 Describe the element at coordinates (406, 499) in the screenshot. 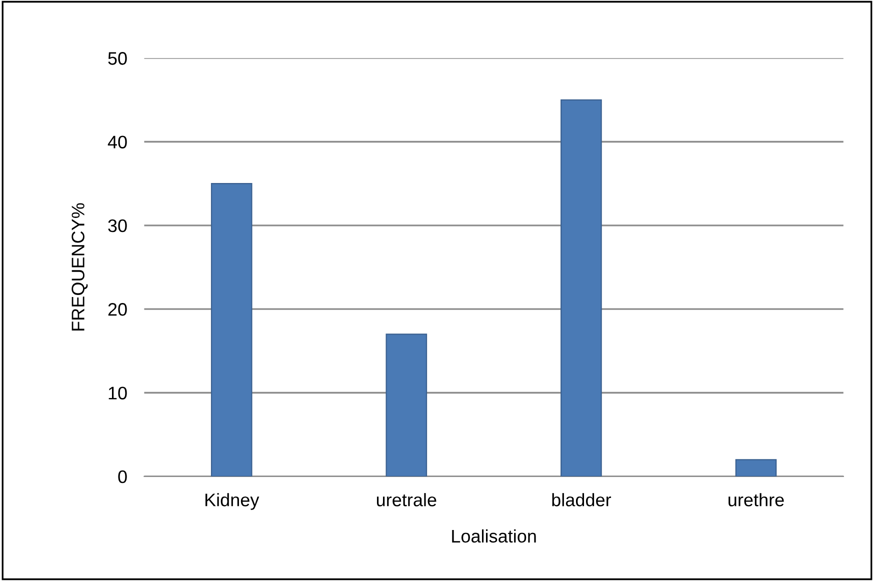

I see `x-tick-label: uretrale` at that location.